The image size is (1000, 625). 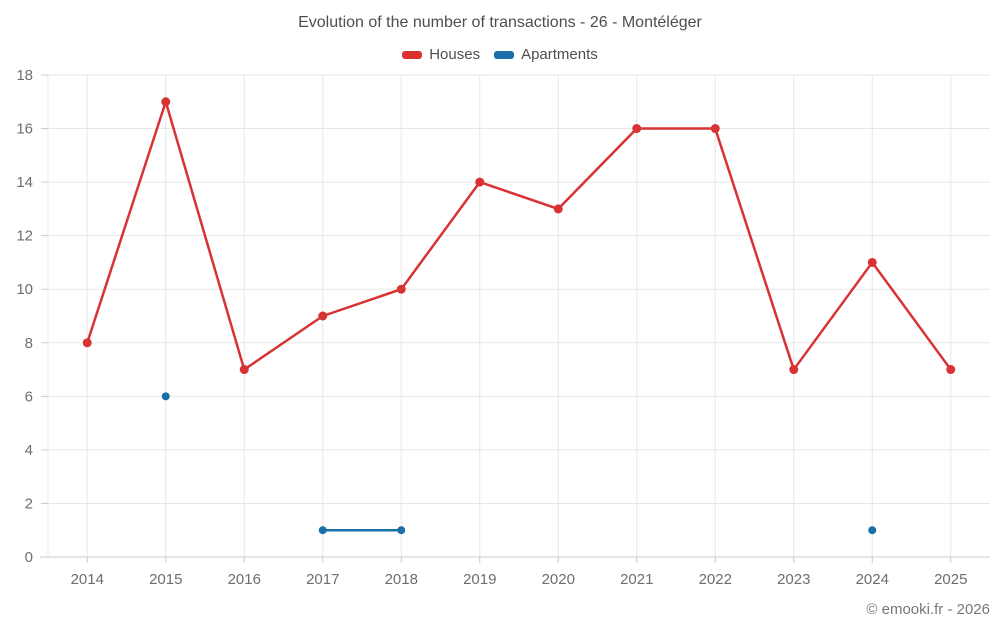 I want to click on y-axis-label: 6, so click(x=29, y=396).